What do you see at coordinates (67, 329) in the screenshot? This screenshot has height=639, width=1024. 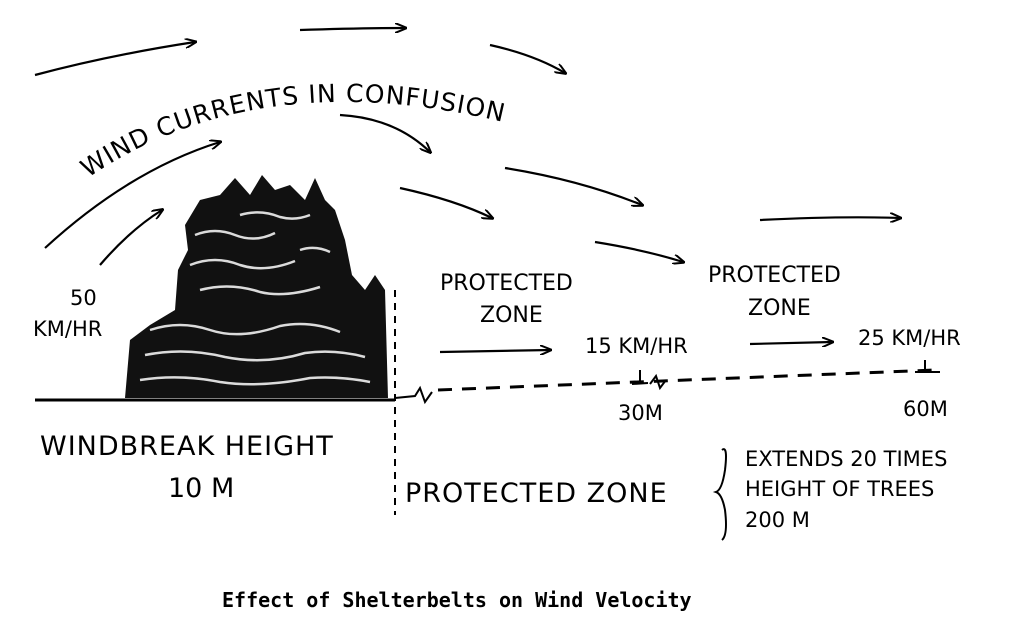 I see `incoming-speed-unit: KM/HR` at bounding box center [67, 329].